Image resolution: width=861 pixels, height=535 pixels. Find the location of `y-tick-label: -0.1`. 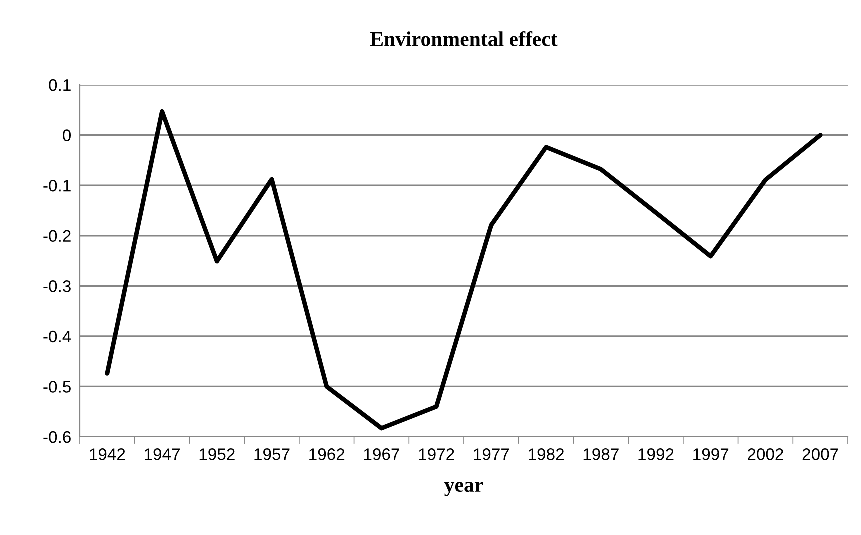

y-tick-label: -0.1 is located at coordinates (57, 186).